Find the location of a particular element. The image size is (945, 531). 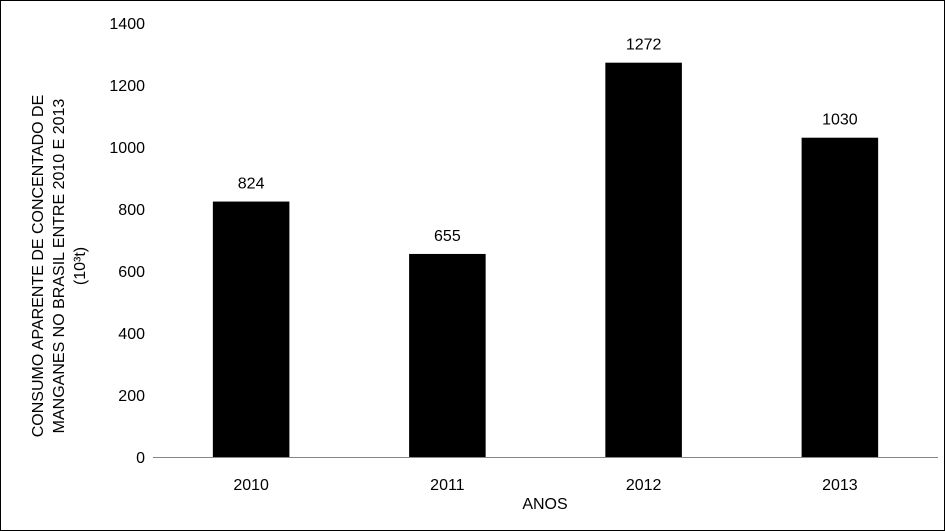

bar-2010 is located at coordinates (251, 329).